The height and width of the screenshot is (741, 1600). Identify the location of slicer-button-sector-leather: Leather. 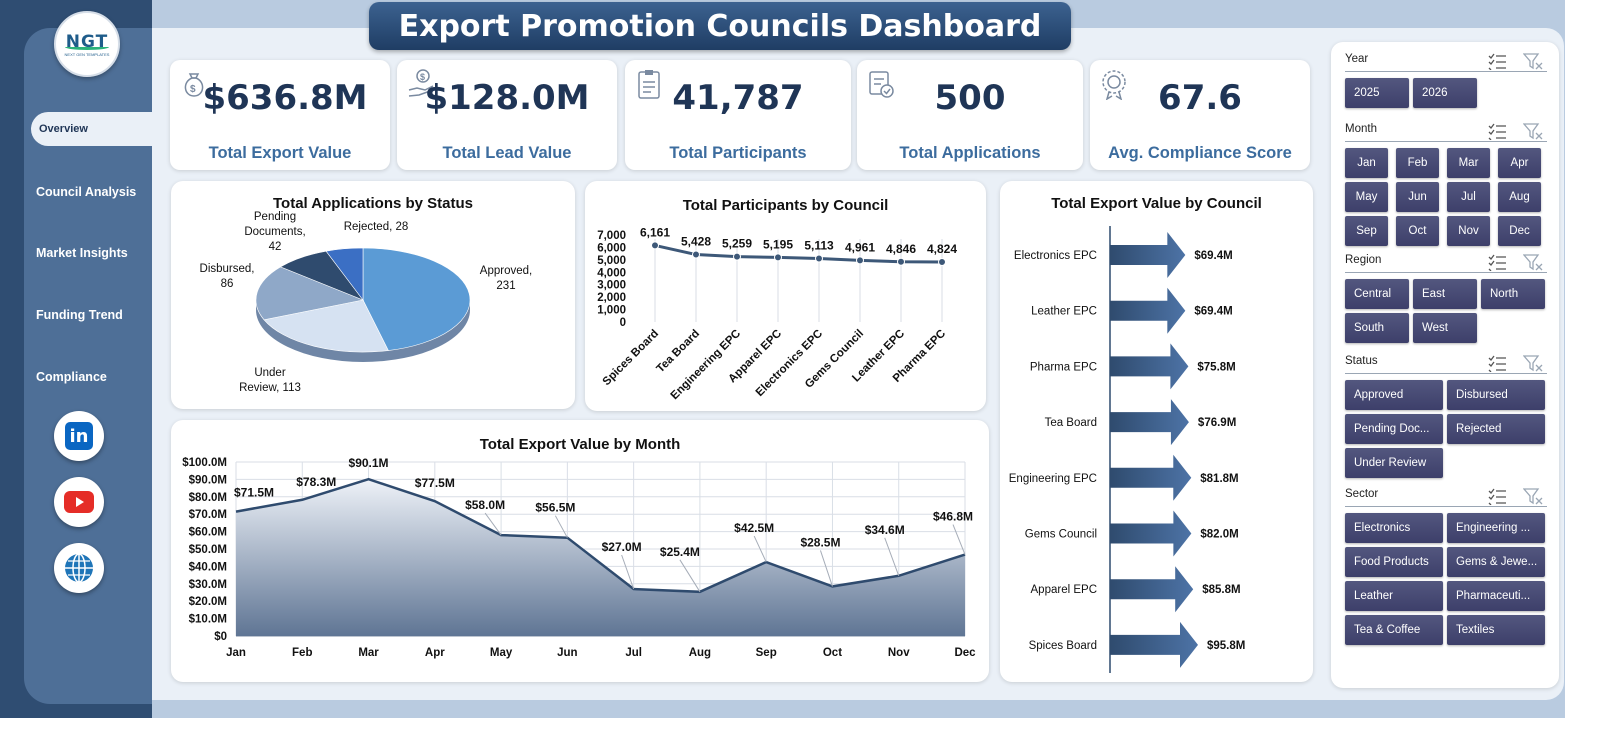
(1394, 596).